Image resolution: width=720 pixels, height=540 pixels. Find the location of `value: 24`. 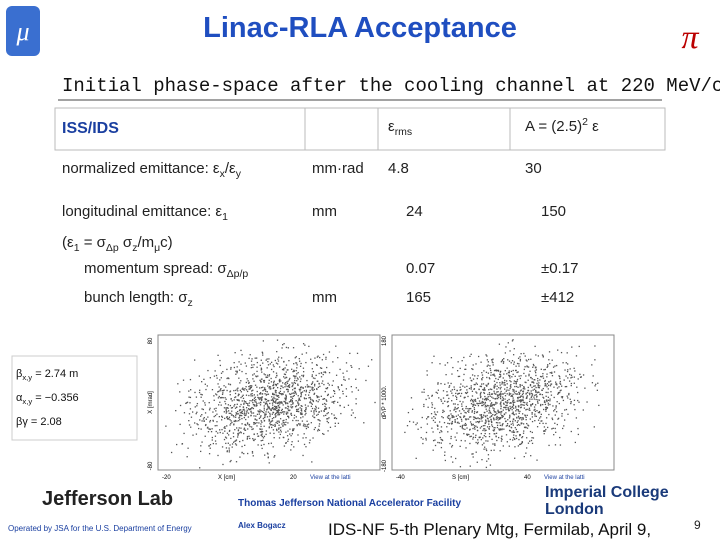

value: 24 is located at coordinates (414, 211).